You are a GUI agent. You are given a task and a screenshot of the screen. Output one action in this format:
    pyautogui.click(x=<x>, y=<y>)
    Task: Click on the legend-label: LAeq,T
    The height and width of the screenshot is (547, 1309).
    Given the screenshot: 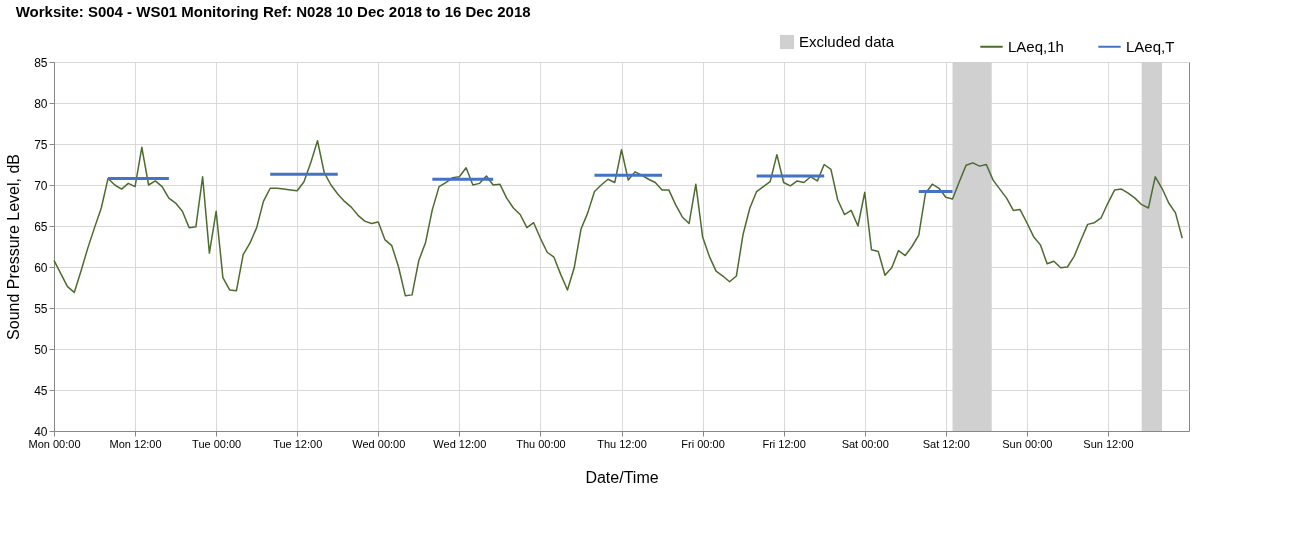 What is the action you would take?
    pyautogui.click(x=1150, y=46)
    